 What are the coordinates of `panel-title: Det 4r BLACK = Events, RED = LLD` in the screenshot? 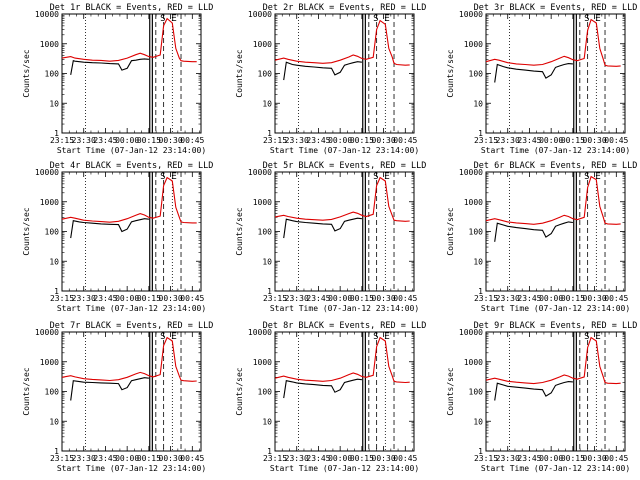 It's located at (132, 166).